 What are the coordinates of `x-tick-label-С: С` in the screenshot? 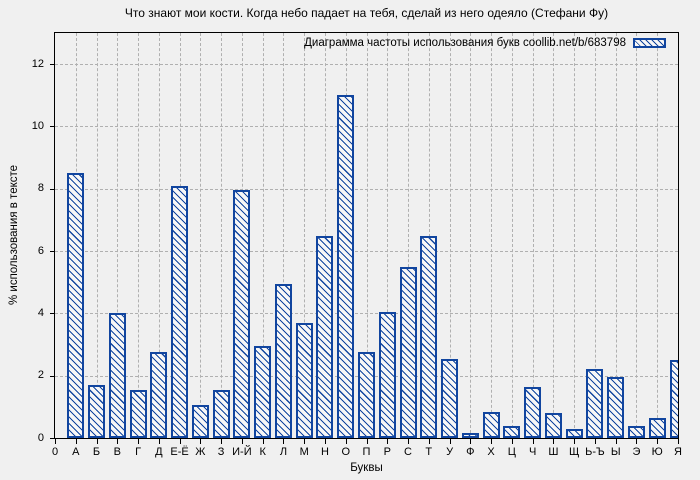 It's located at (408, 452).